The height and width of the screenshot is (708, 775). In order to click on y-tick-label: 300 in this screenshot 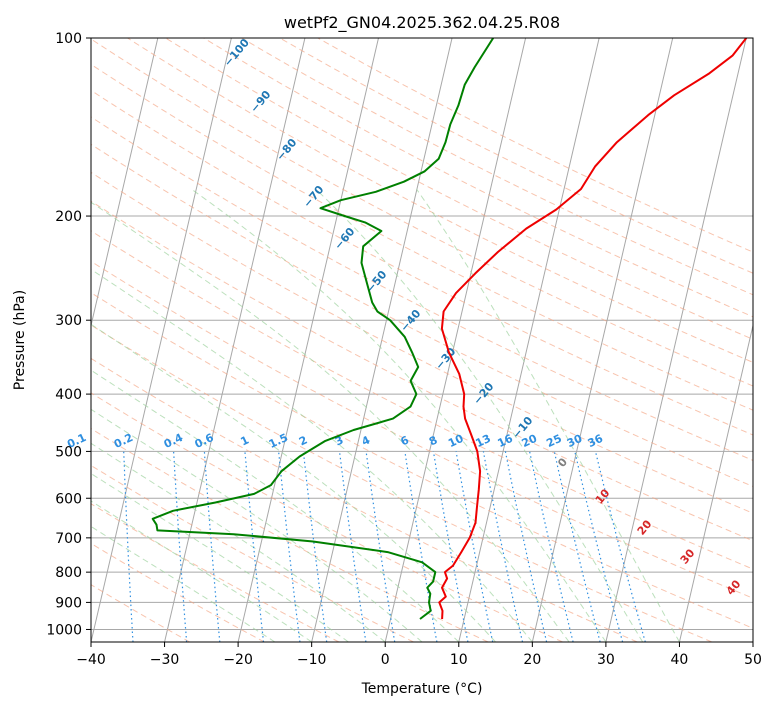, I will do `click(68, 321)`.